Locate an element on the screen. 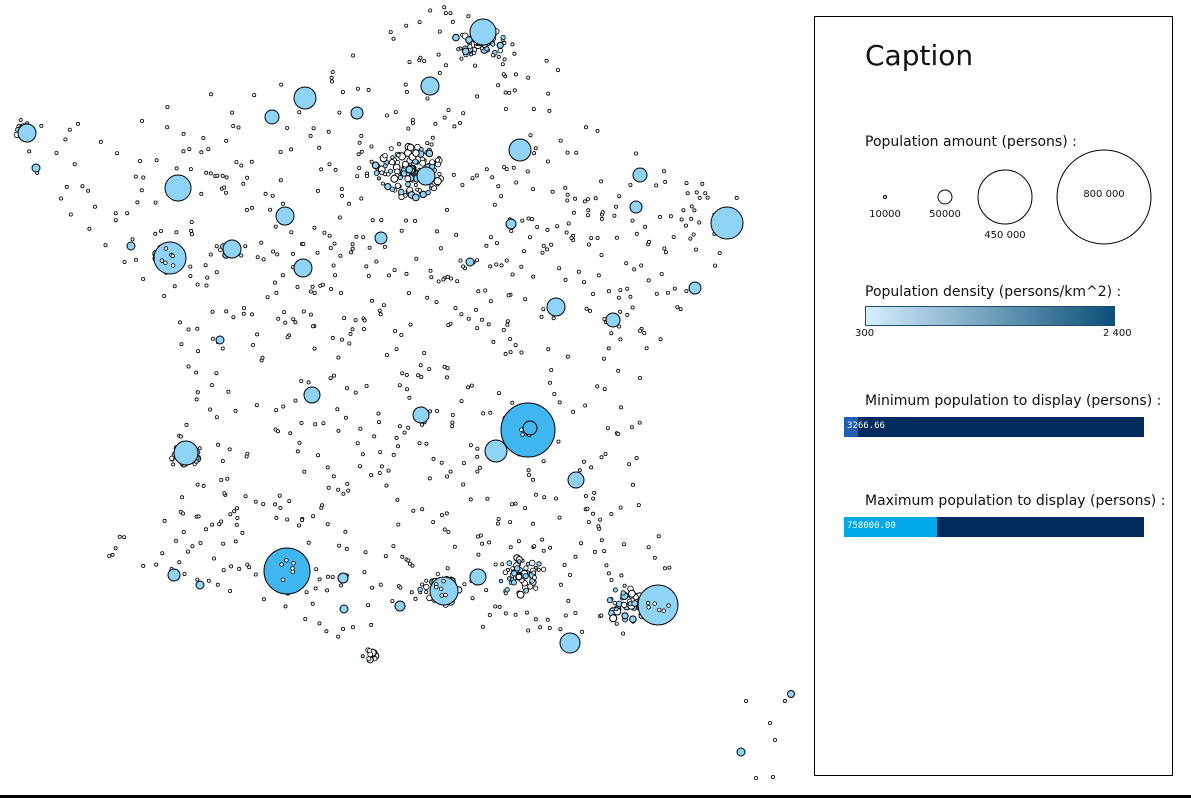 This screenshot has width=1191, height=798. min-population-slider: 3266.66 is located at coordinates (994, 427).